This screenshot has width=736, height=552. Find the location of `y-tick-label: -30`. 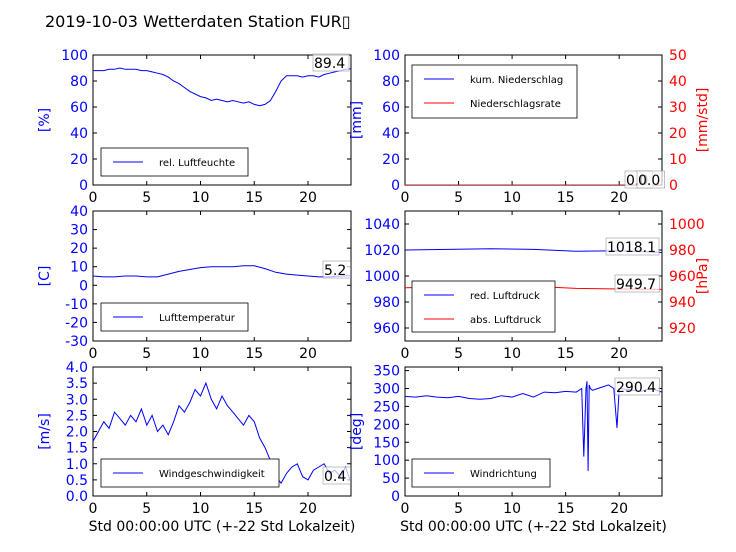

y-tick-label: -30 is located at coordinates (76, 342).